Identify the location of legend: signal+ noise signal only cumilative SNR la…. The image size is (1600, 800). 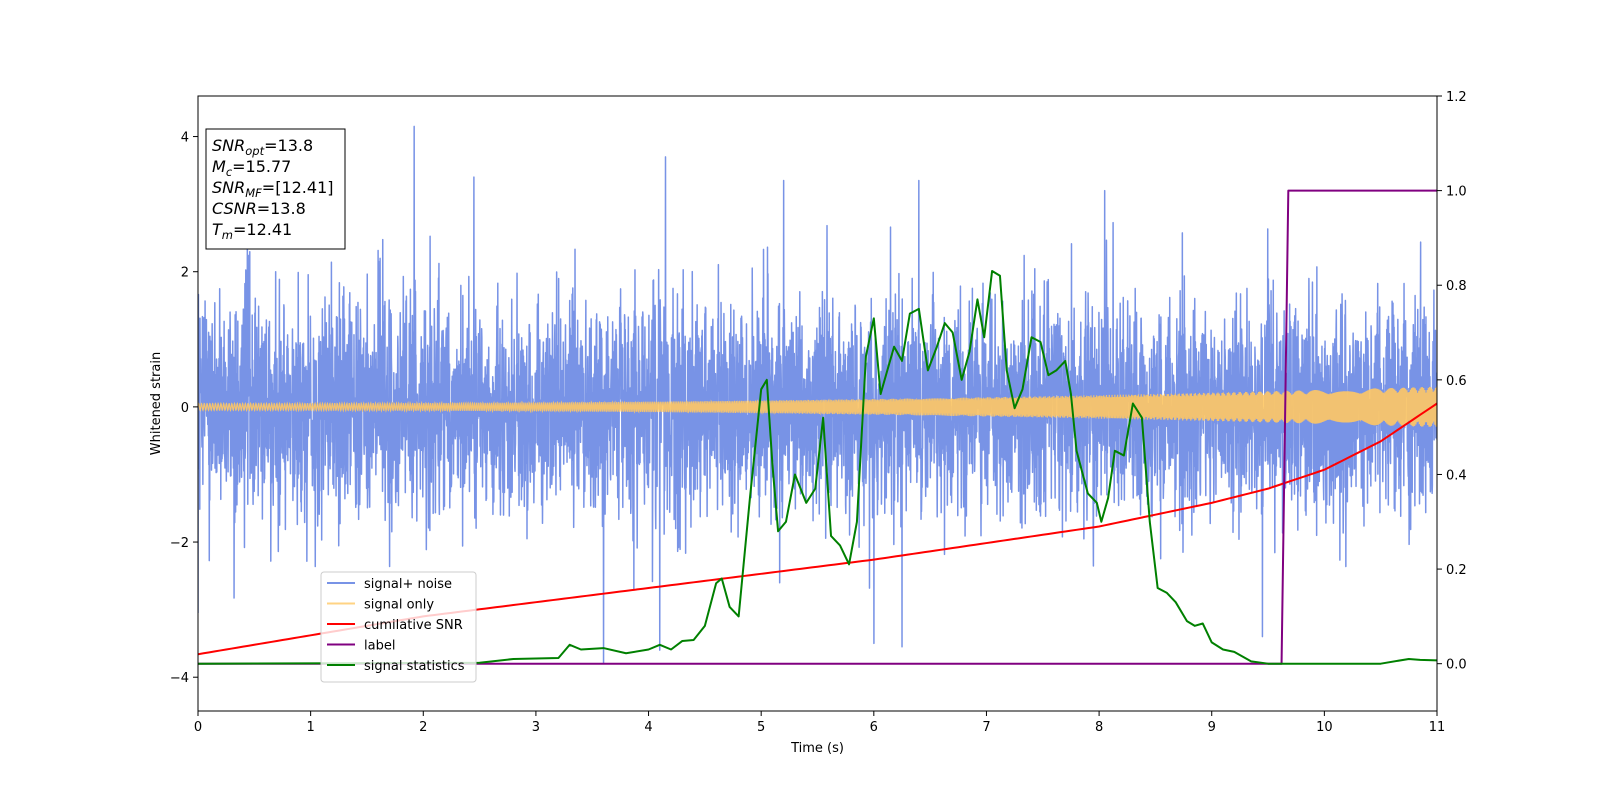
(398, 627).